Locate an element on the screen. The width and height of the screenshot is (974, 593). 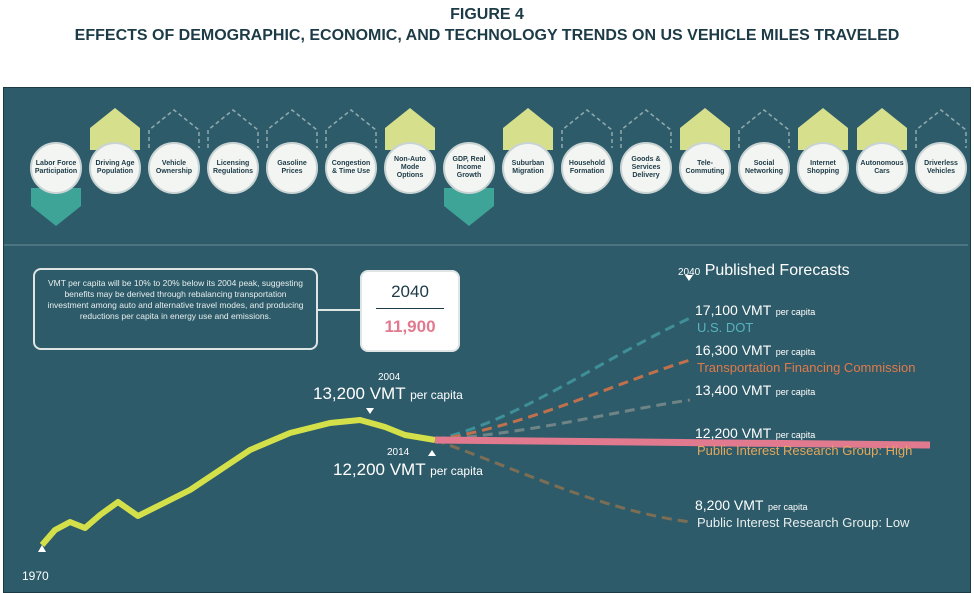
forecast-value: 12,200 VMT is located at coordinates (733, 433).